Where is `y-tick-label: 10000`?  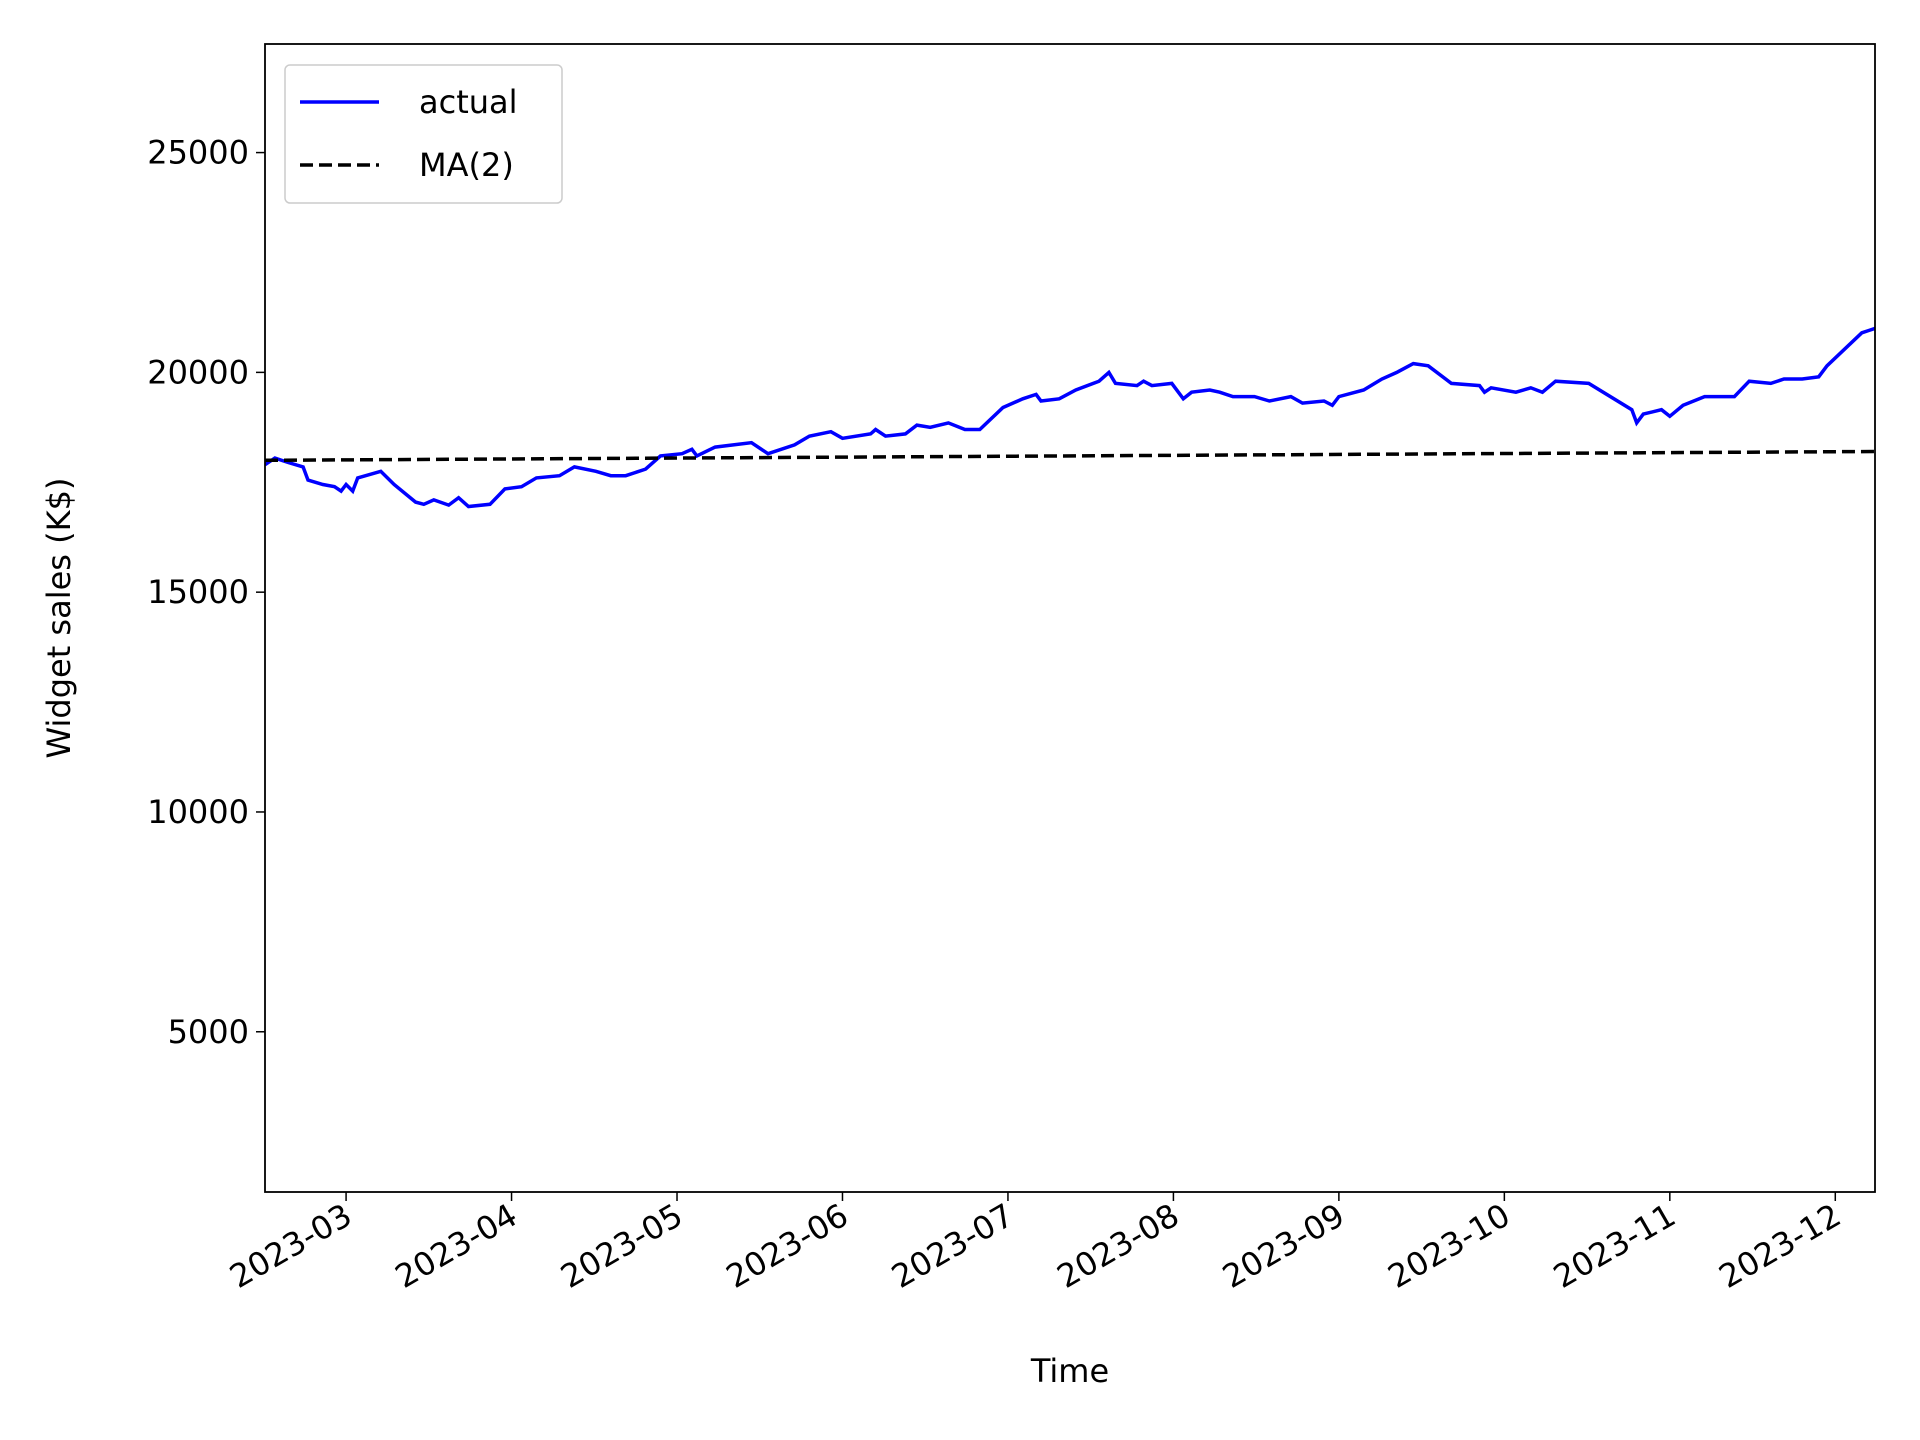 y-tick-label: 10000 is located at coordinates (198, 812).